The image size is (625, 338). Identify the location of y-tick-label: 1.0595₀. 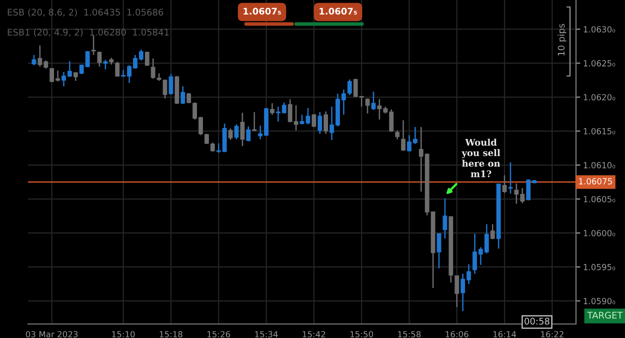
(600, 267).